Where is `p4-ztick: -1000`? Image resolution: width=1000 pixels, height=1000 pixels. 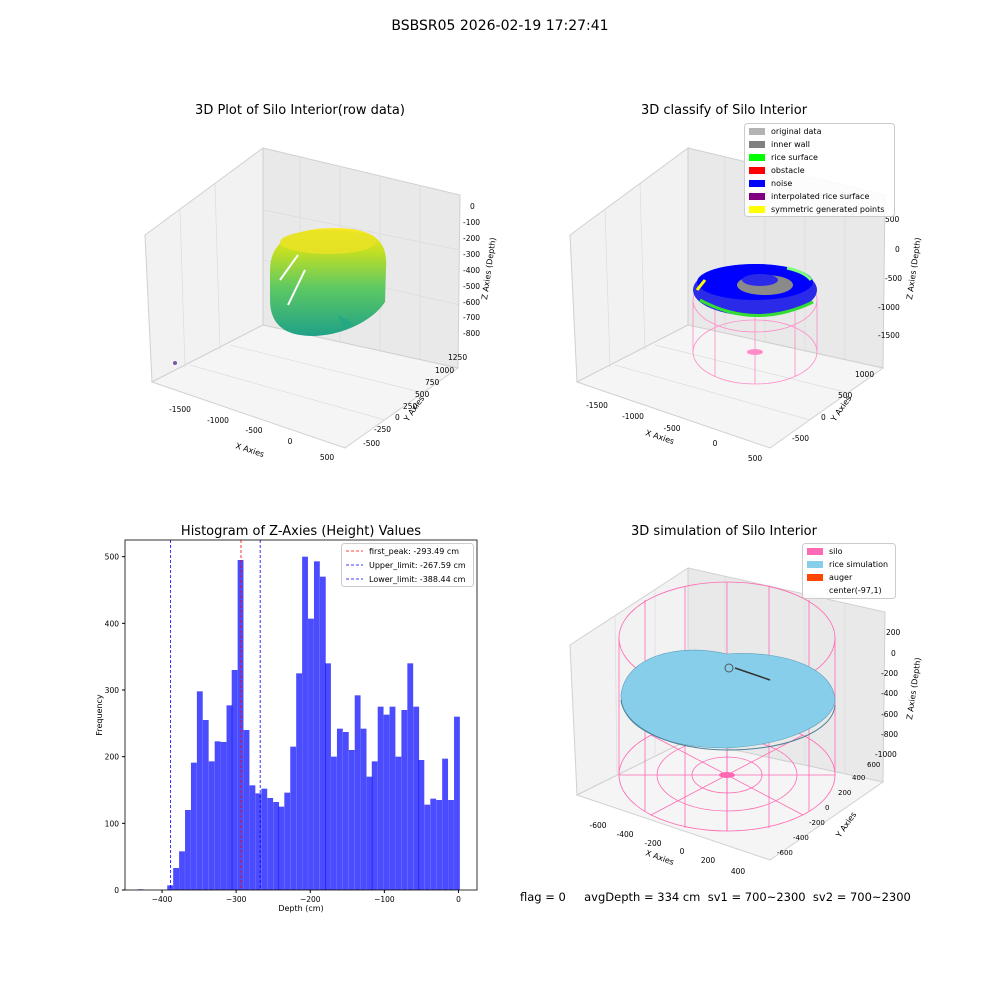 p4-ztick: -1000 is located at coordinates (886, 754).